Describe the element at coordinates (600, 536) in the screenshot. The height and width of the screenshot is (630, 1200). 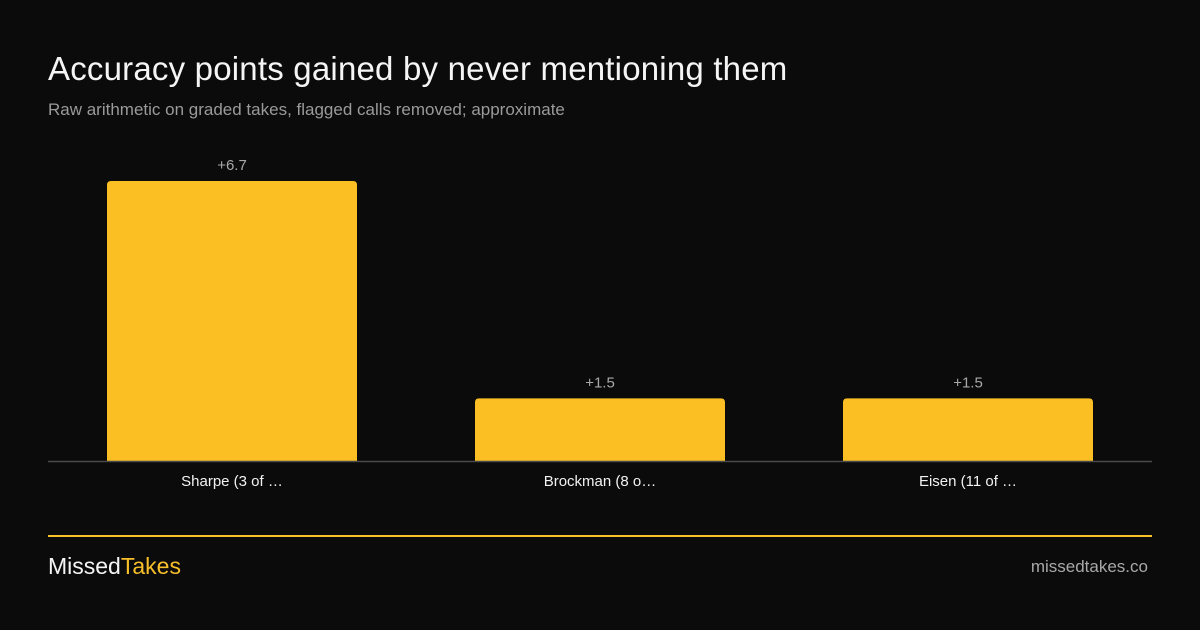
I see `footer-divider` at that location.